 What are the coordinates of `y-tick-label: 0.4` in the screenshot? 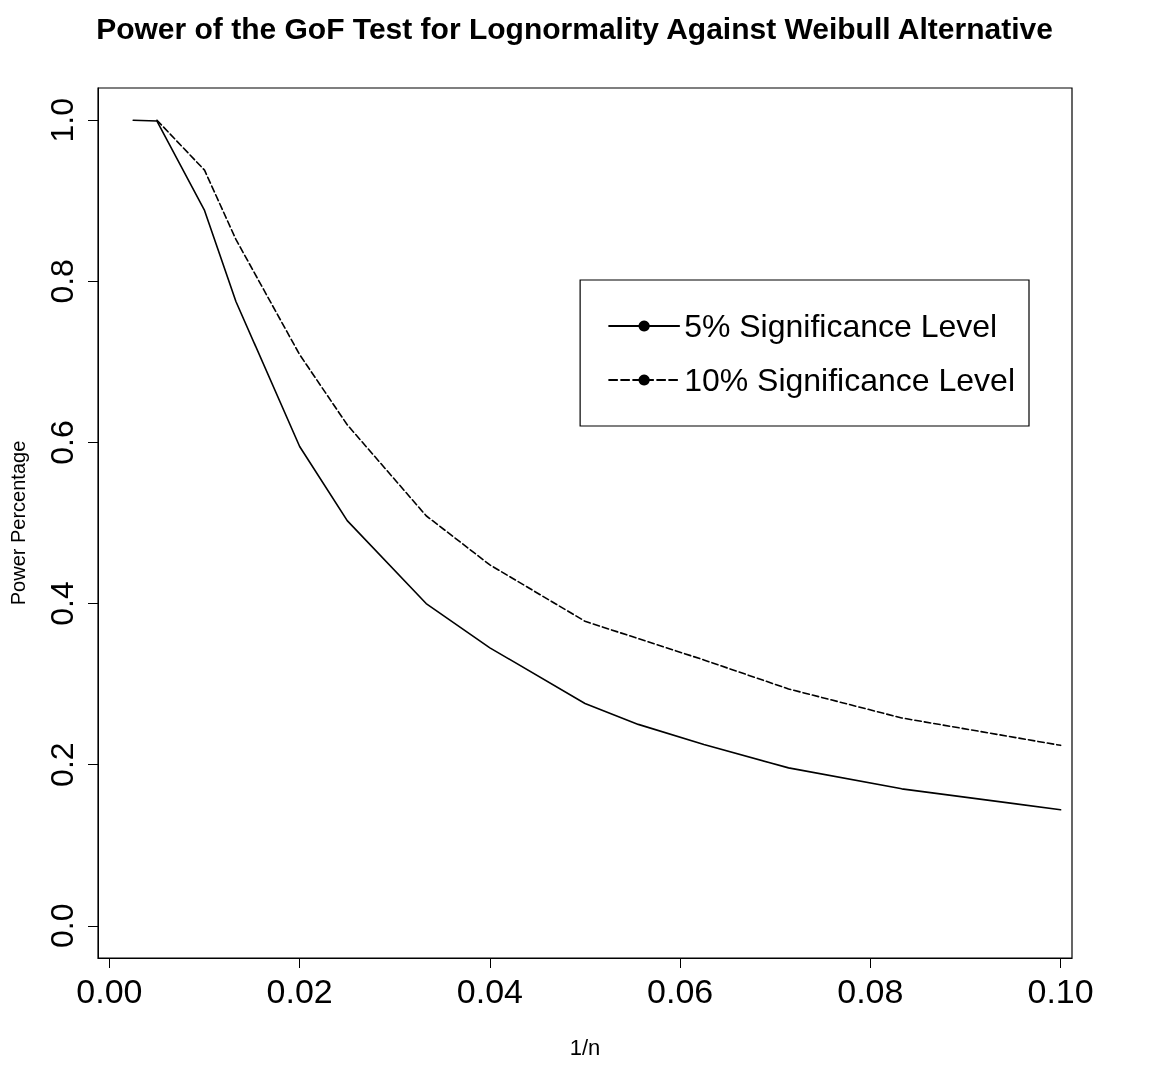 It's located at (62, 603).